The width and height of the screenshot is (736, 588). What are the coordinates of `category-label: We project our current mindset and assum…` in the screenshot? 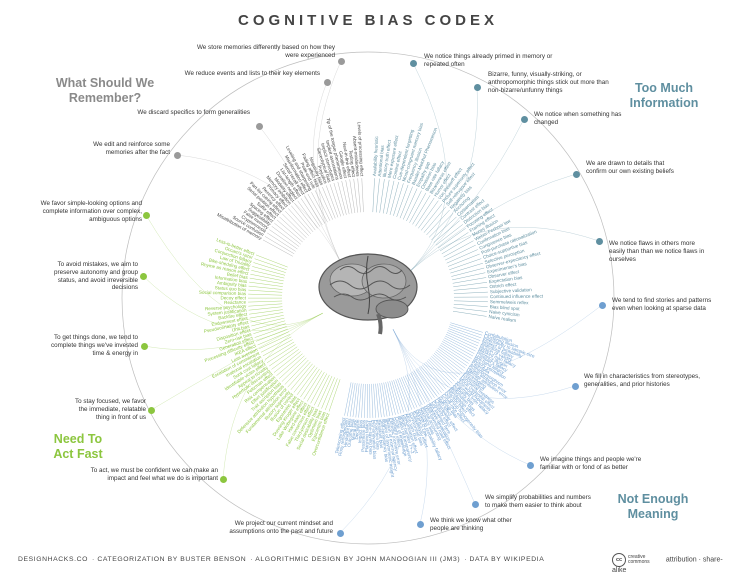 It's located at (281, 527).